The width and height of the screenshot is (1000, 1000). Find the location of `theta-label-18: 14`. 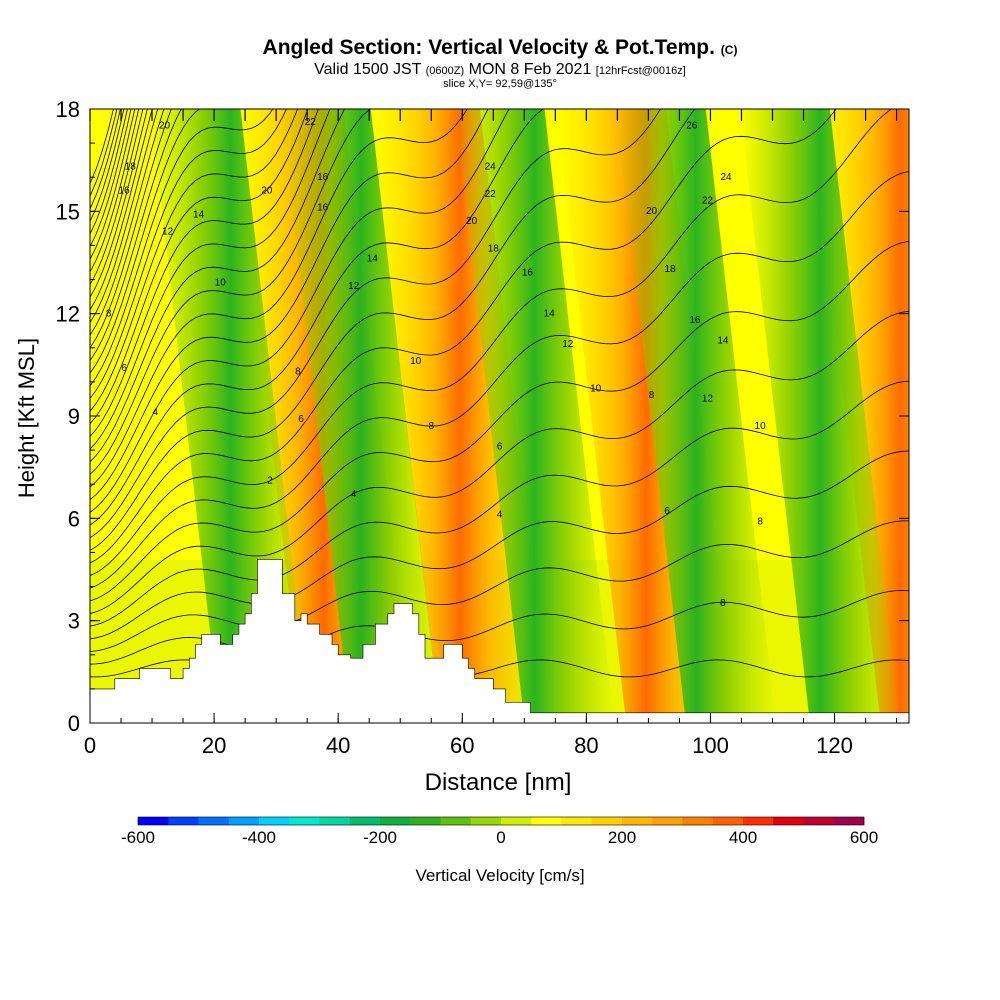

theta-label-18: 14 is located at coordinates (373, 259).